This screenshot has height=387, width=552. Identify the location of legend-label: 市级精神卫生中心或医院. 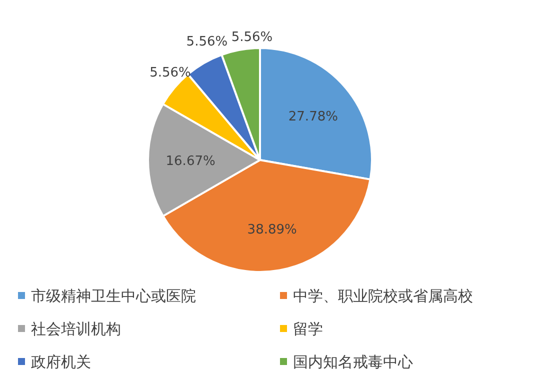
(113, 296).